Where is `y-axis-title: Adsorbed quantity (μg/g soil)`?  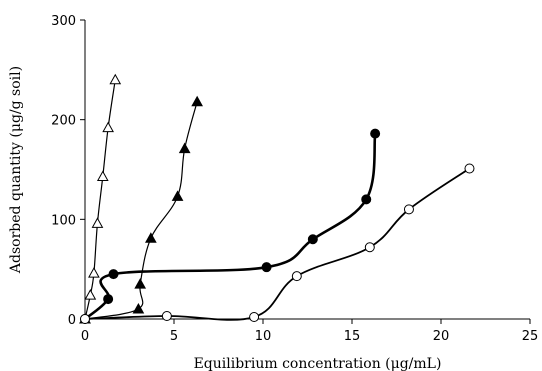
y-axis-title: Adsorbed quantity (μg/g soil) is located at coordinates (16, 170).